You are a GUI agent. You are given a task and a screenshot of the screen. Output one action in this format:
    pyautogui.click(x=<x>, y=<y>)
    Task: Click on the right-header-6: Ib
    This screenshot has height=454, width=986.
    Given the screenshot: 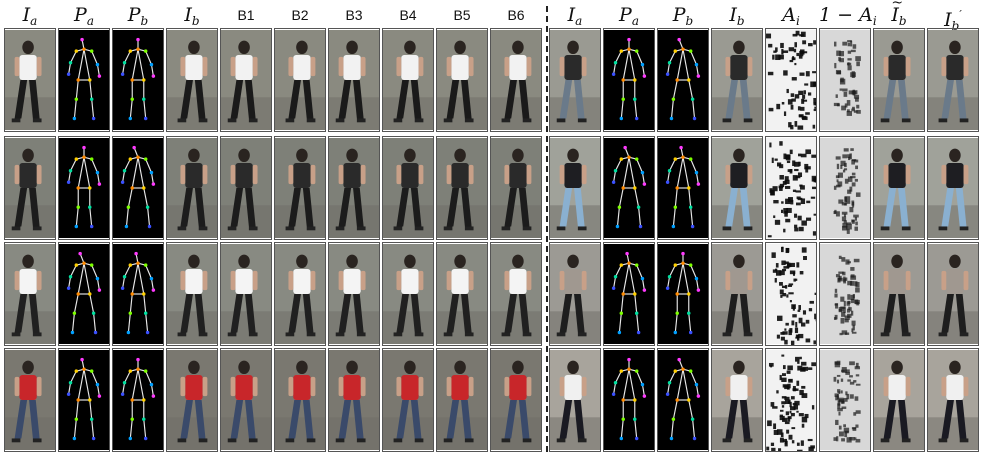 What is the action you would take?
    pyautogui.click(x=899, y=14)
    